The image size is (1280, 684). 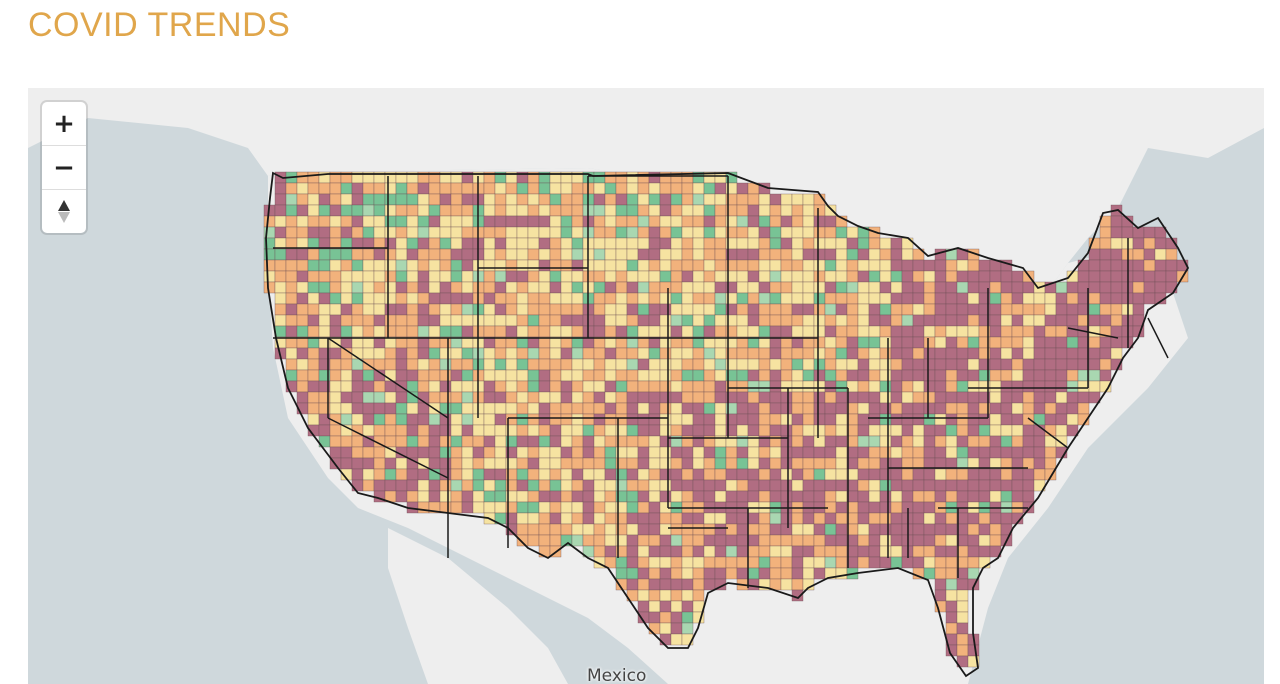 I want to click on reset-bearing-button, so click(x=64, y=211).